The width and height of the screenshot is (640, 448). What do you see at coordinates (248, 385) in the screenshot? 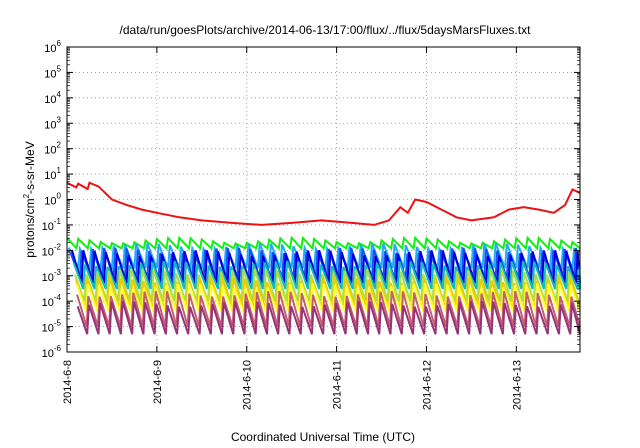
I see `x-tick-label: 2014-6-10` at bounding box center [248, 385].